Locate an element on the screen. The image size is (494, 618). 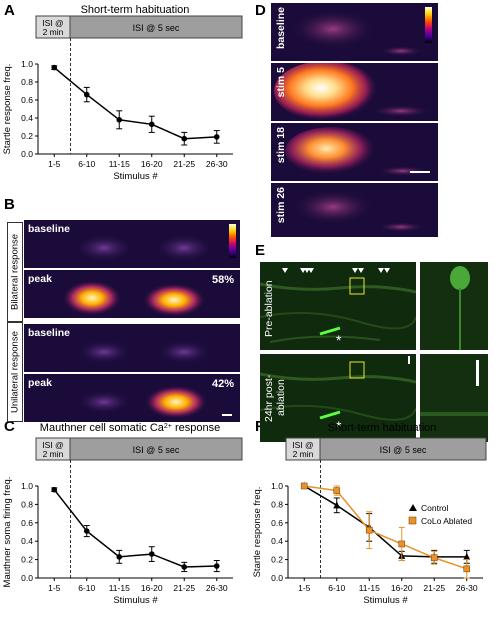
image-e-post-ablation: 24hr post-ablation * is located at coordinates (338, 398).